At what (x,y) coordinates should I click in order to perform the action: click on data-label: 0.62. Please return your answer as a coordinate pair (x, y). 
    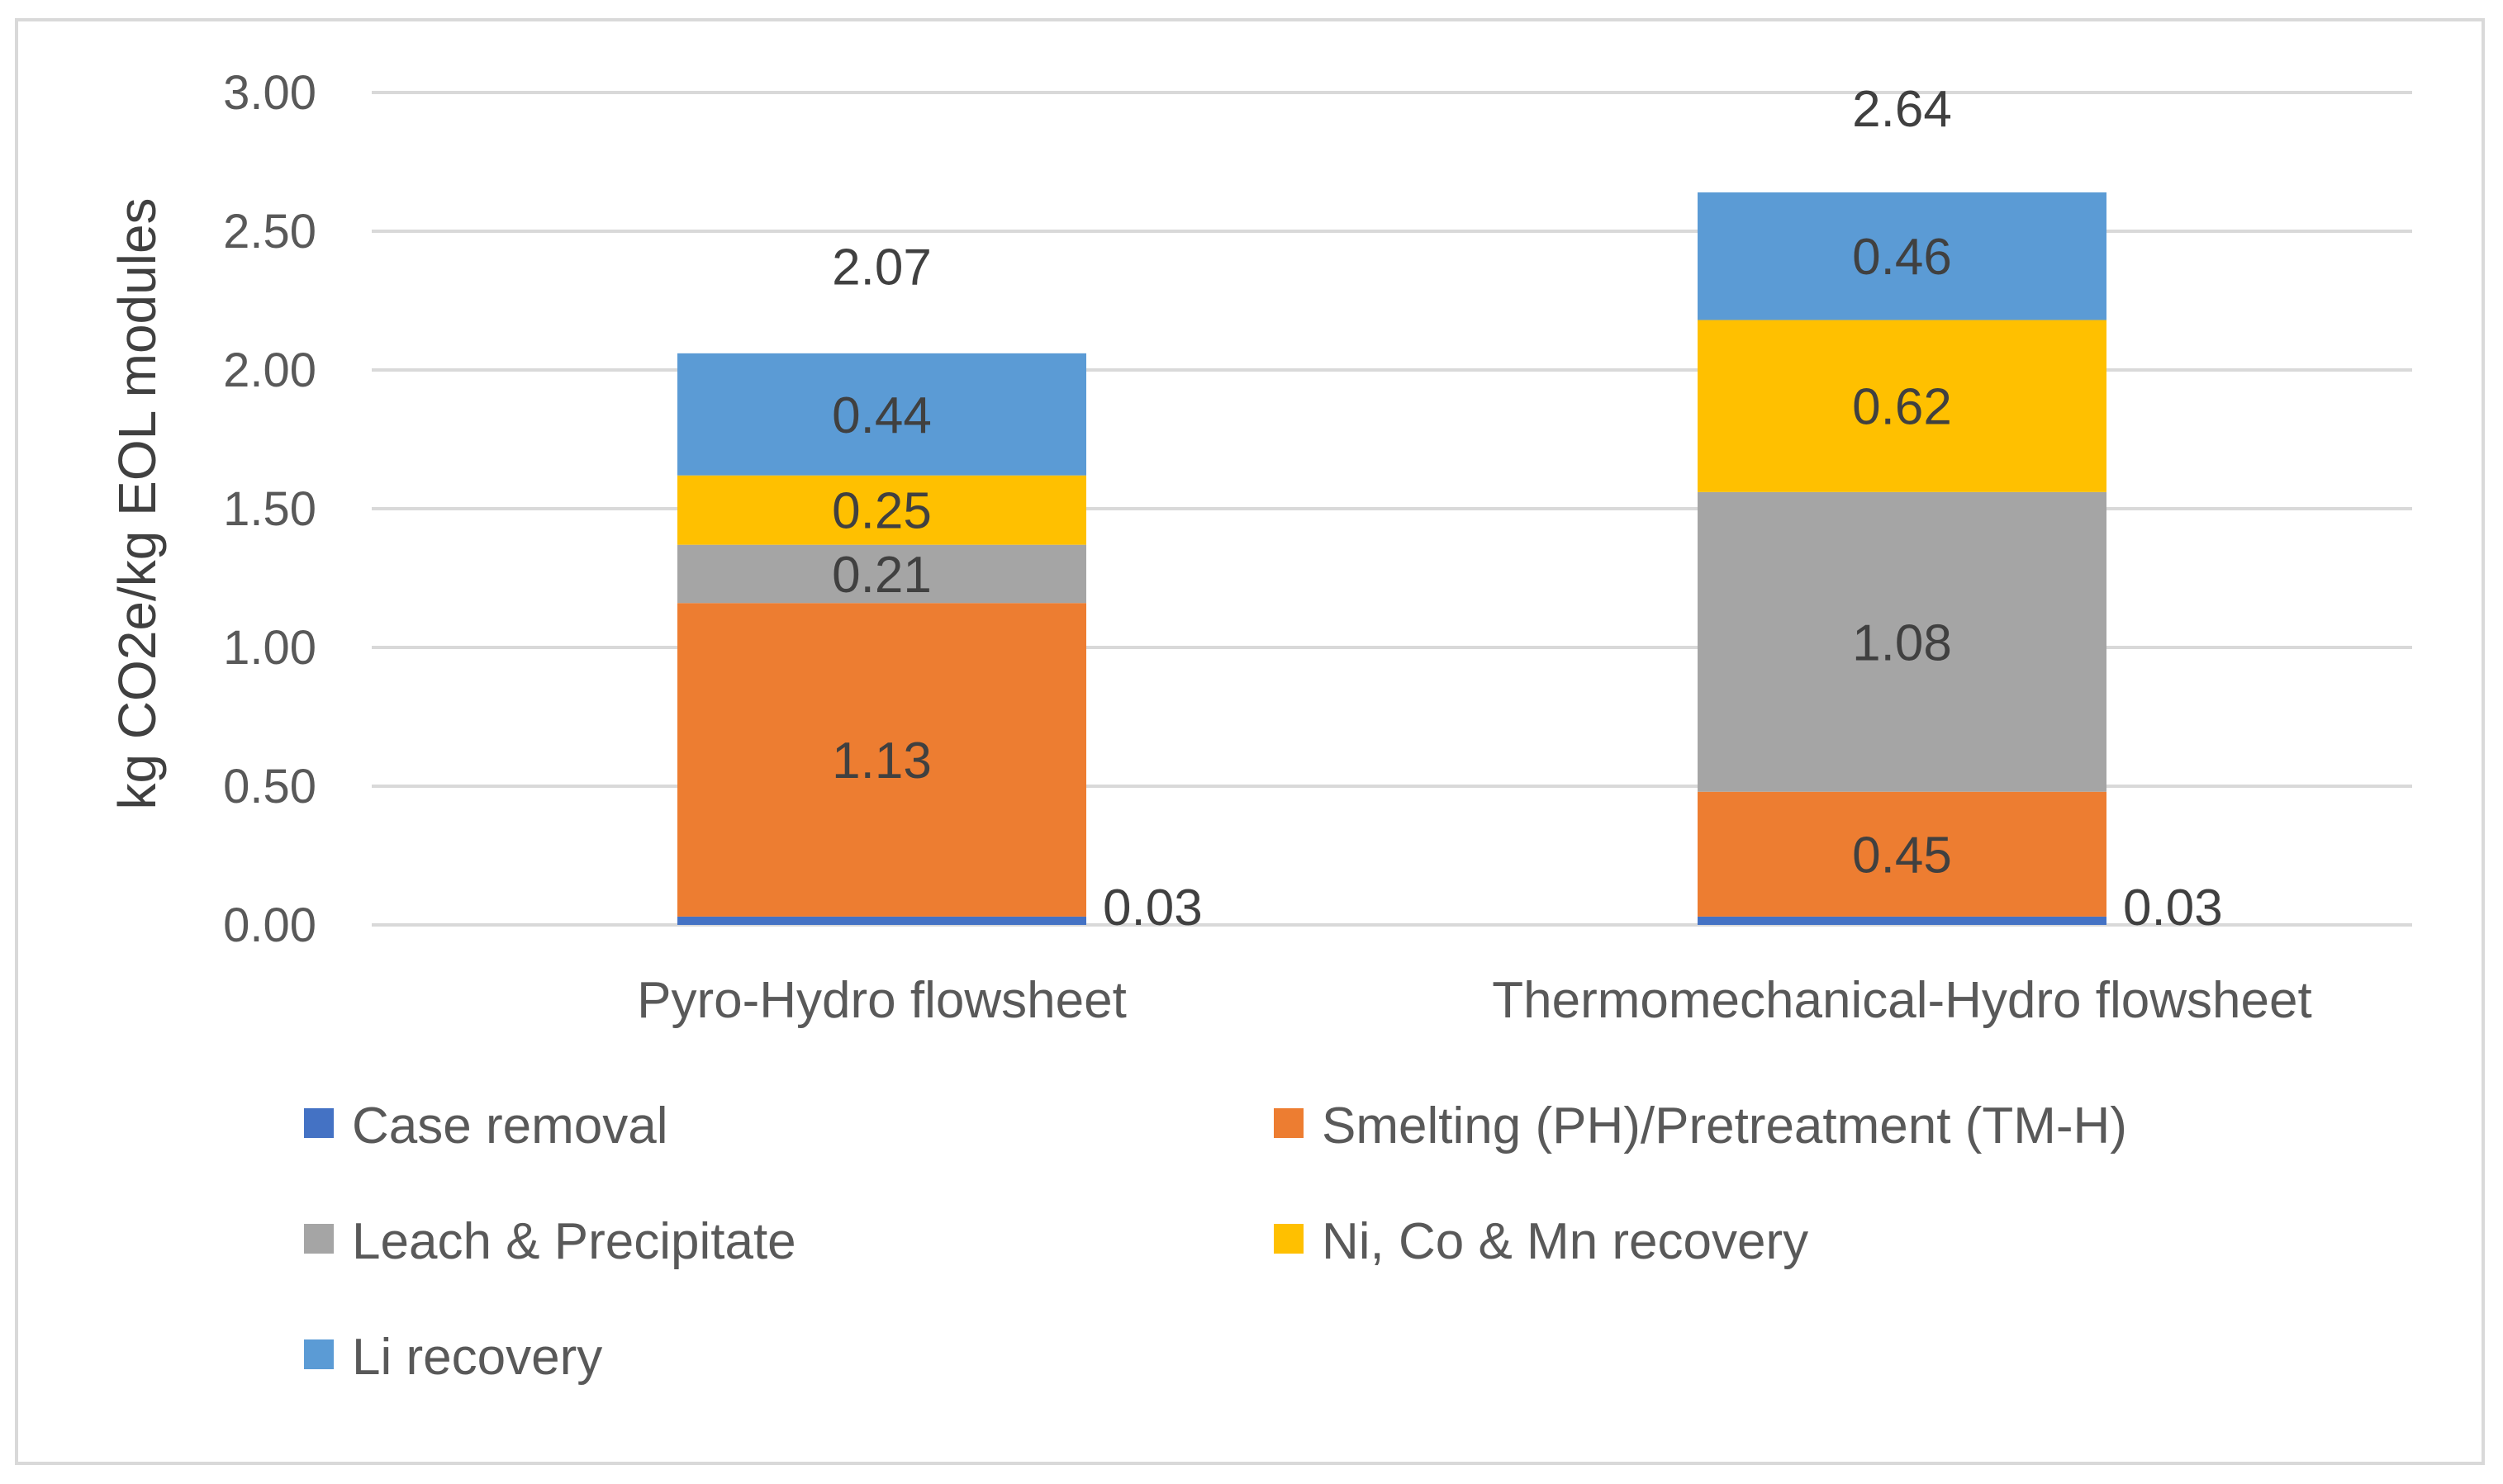
    Looking at the image, I should click on (1902, 407).